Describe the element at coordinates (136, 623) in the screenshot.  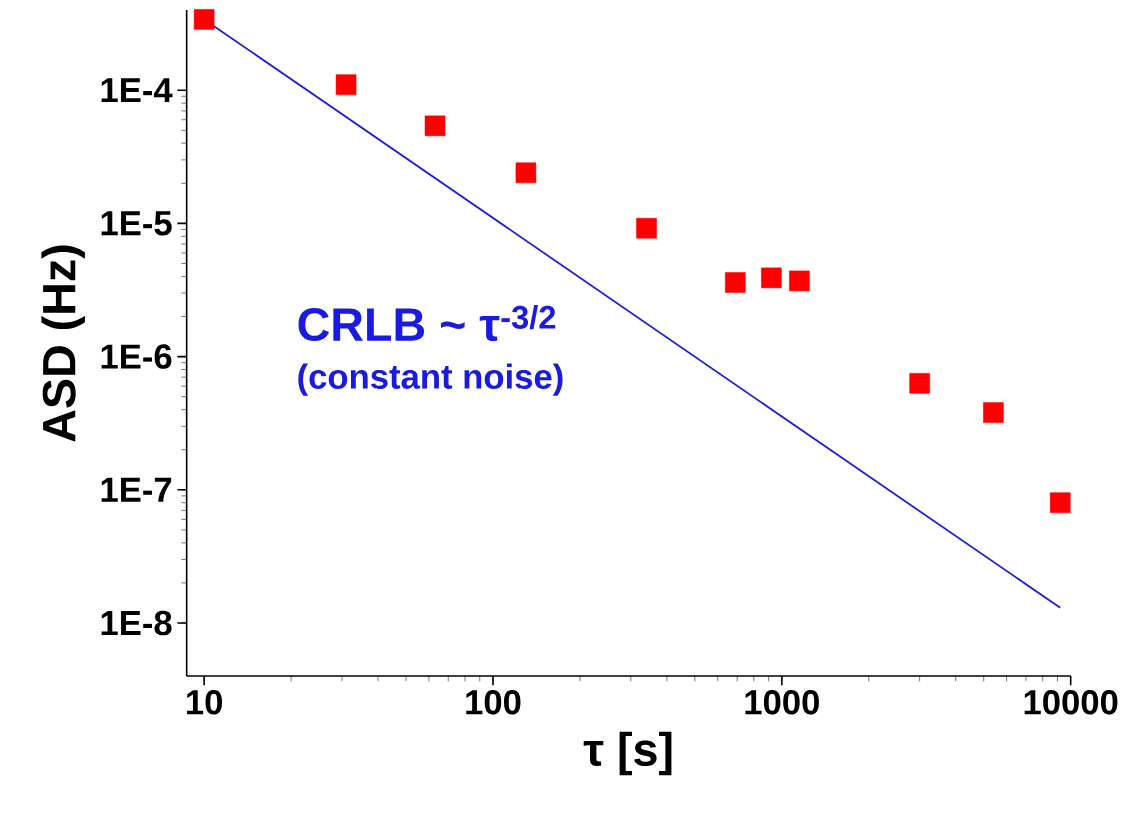
I see `y-tick-label: 1E-8` at that location.